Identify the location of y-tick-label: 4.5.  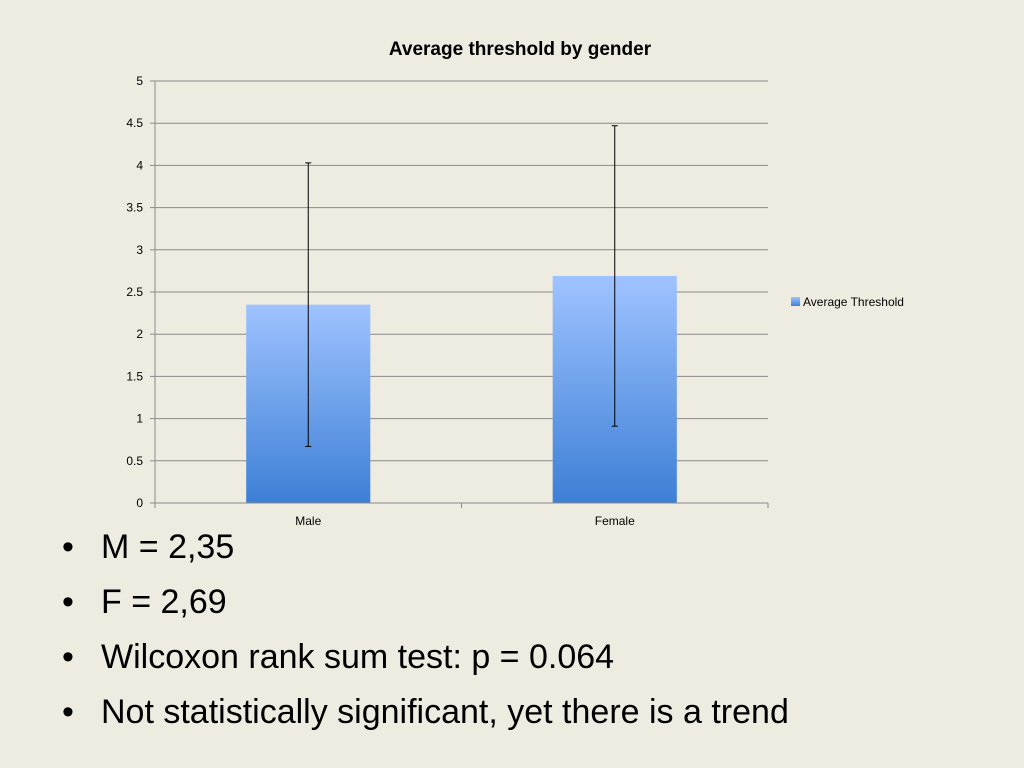
(134, 123).